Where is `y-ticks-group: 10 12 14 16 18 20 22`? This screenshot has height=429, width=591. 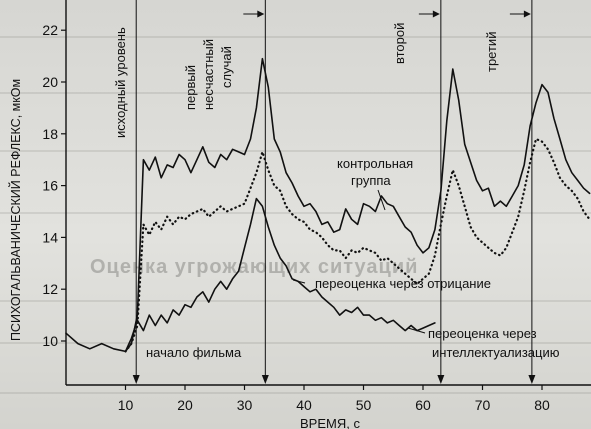 y-ticks-group: 10 12 14 16 18 20 22 is located at coordinates (54, 185).